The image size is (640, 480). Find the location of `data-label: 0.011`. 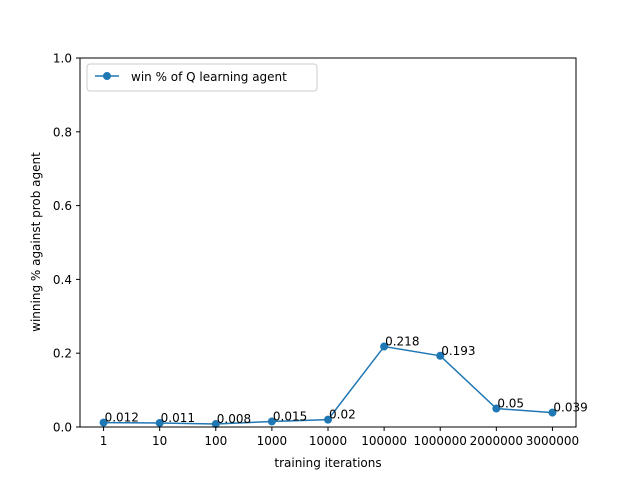

data-label: 0.011 is located at coordinates (178, 418).